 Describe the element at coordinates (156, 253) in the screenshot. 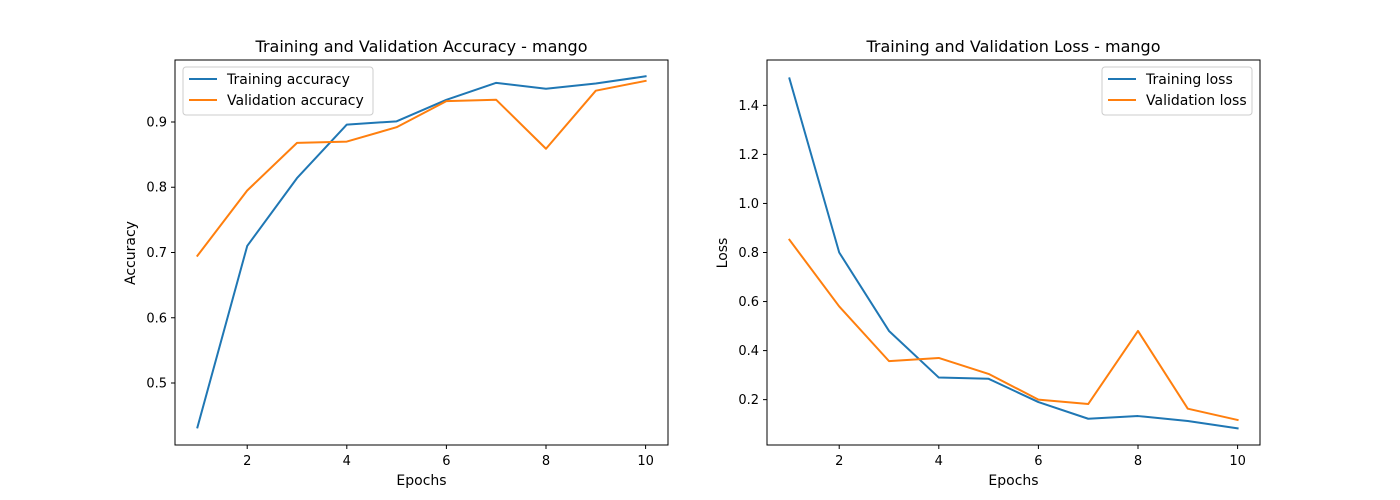

I see `accuracy-y-tick-label: 0.7` at that location.